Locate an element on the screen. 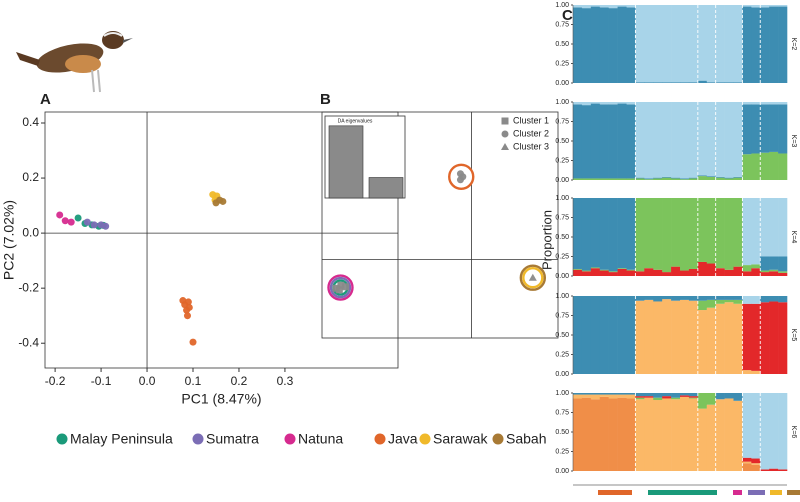 The width and height of the screenshot is (800, 502). y-tick-label: 0.00 is located at coordinates (562, 180).